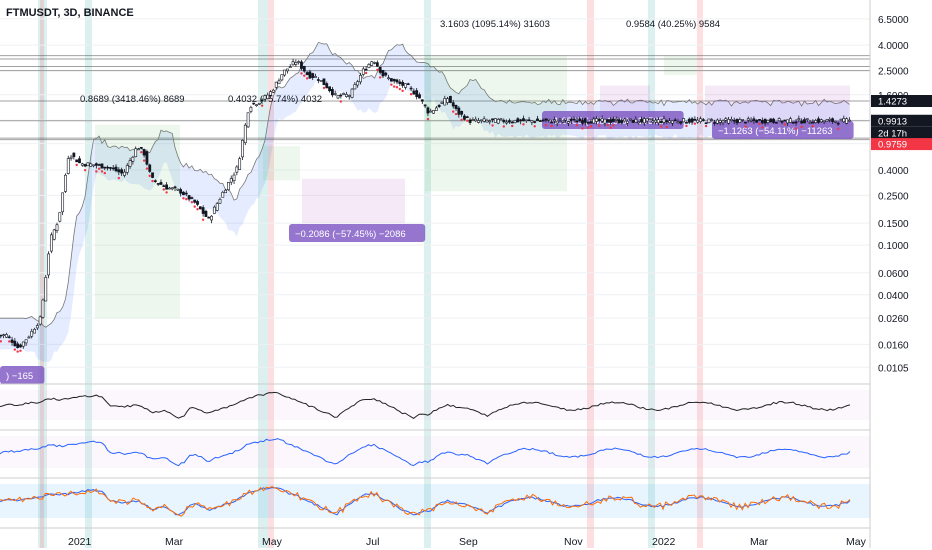  What do you see at coordinates (435, 537) in the screenshot?
I see `time-axis: 2021 Mar May Jul Sep Nov 2022 Mar May` at bounding box center [435, 537].